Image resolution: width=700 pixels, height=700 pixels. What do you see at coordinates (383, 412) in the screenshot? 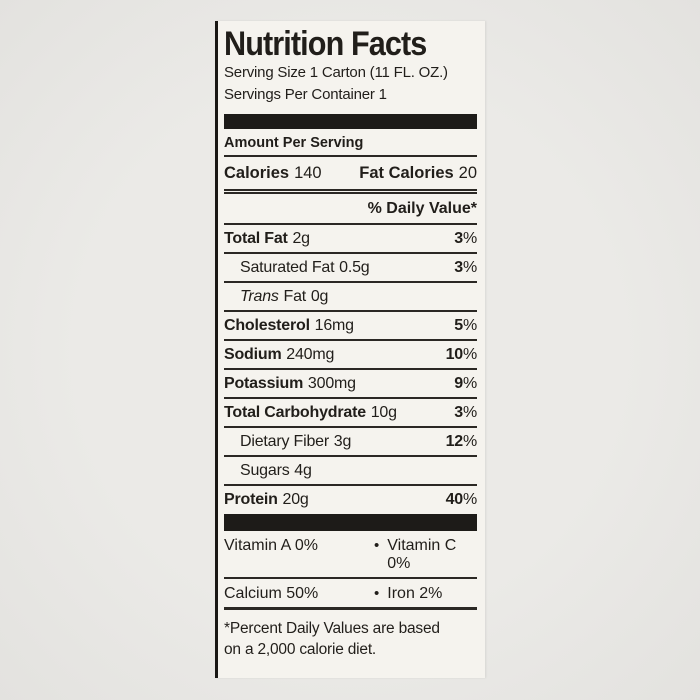
I see `nutrient-amount: 10g` at bounding box center [383, 412].